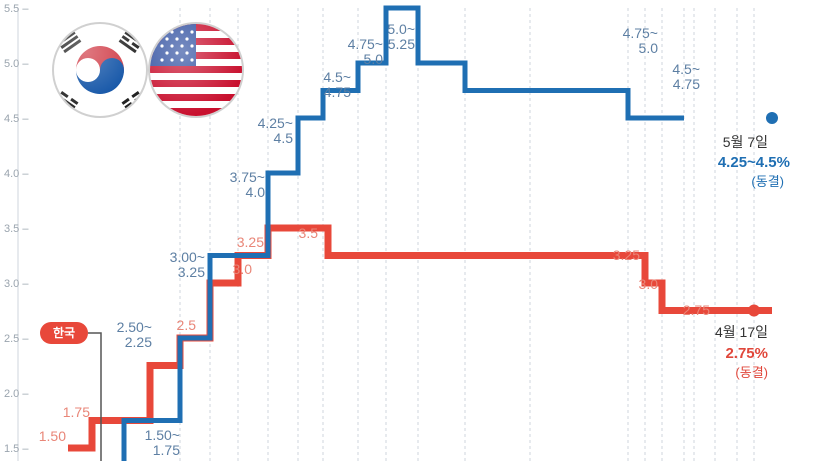  I want to click on korea-annotation-note: (동결), so click(751, 372).